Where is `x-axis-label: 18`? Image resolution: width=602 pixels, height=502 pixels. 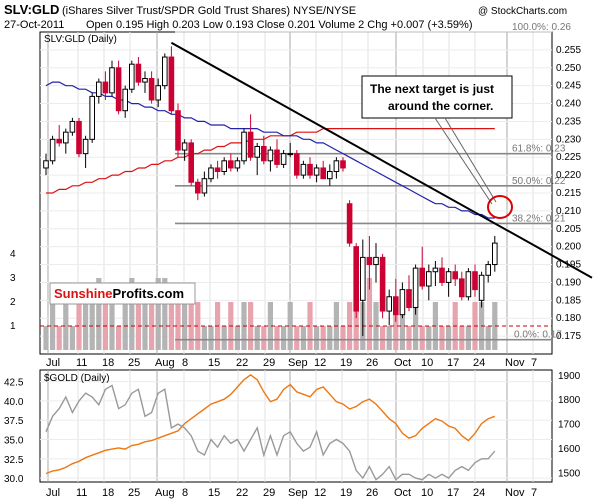 x-axis-label: 18 is located at coordinates (108, 363).